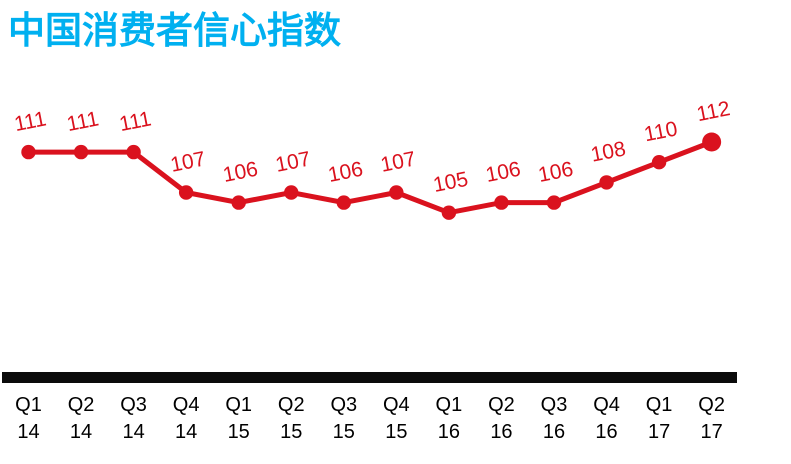 This screenshot has height=464, width=791. What do you see at coordinates (501, 419) in the screenshot?
I see `x-axis-tick-label: Q2 16` at bounding box center [501, 419].